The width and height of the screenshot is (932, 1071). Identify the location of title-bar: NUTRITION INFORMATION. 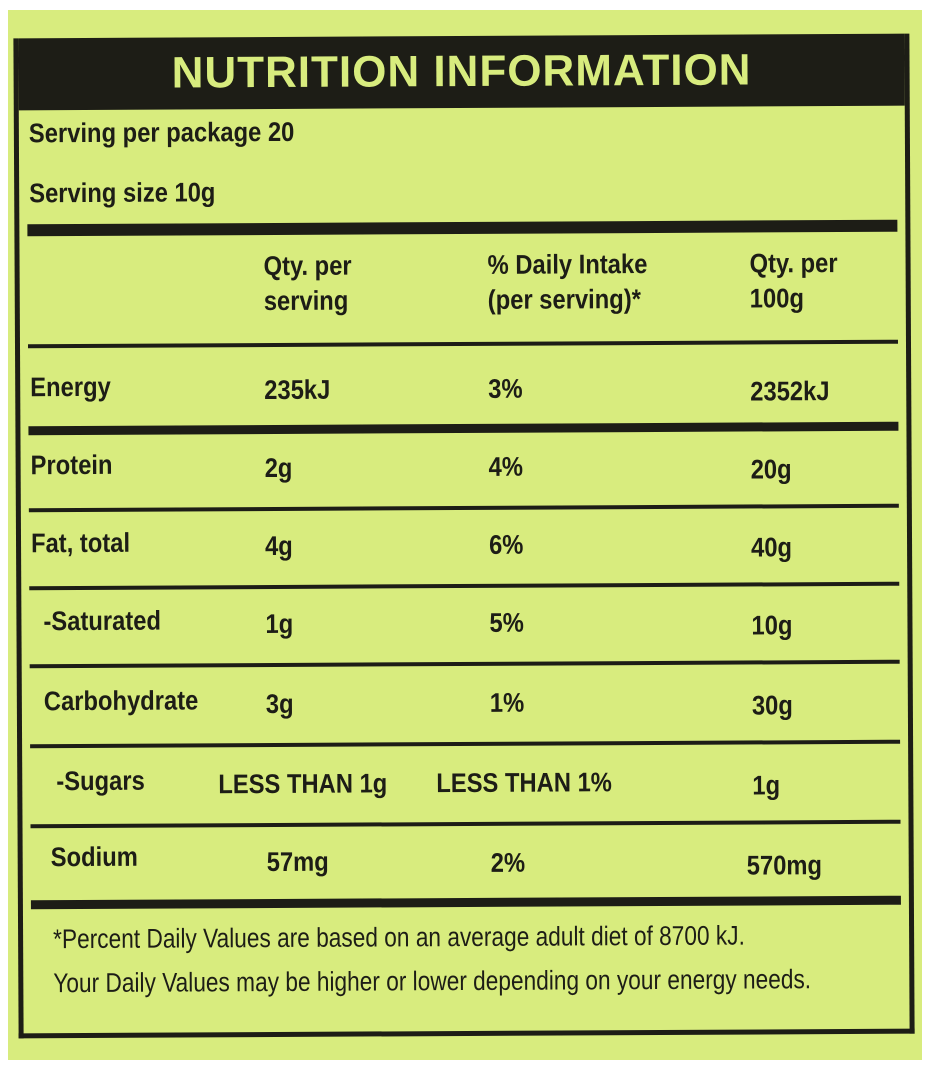
(461, 72).